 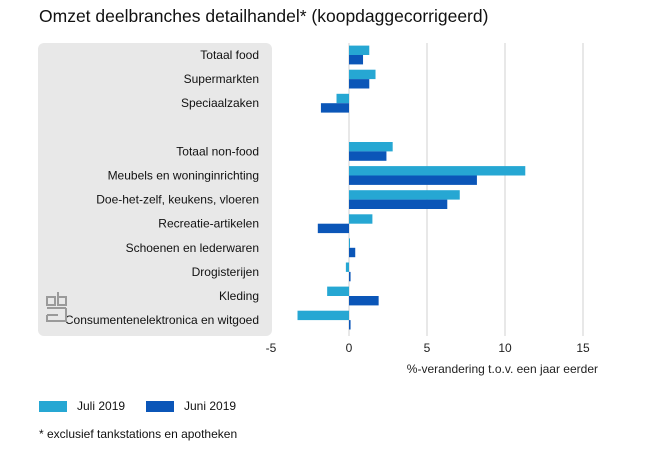 What do you see at coordinates (208, 224) in the screenshot?
I see `category-label: Recreatie-artikelen` at bounding box center [208, 224].